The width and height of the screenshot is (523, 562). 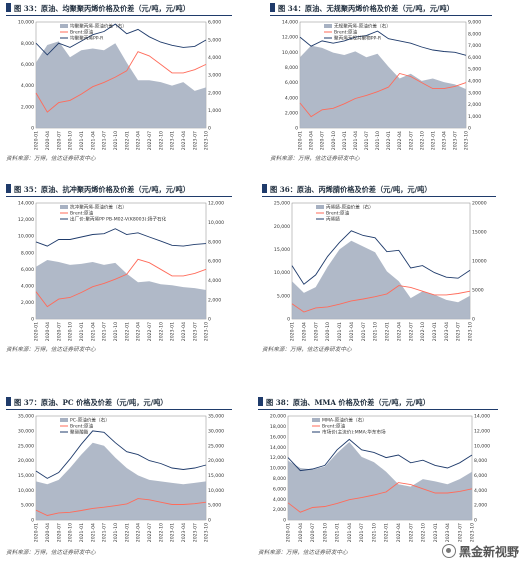 What do you see at coordinates (278, 417) in the screenshot?
I see `y-left-tick-label: 20,000` at bounding box center [278, 417].